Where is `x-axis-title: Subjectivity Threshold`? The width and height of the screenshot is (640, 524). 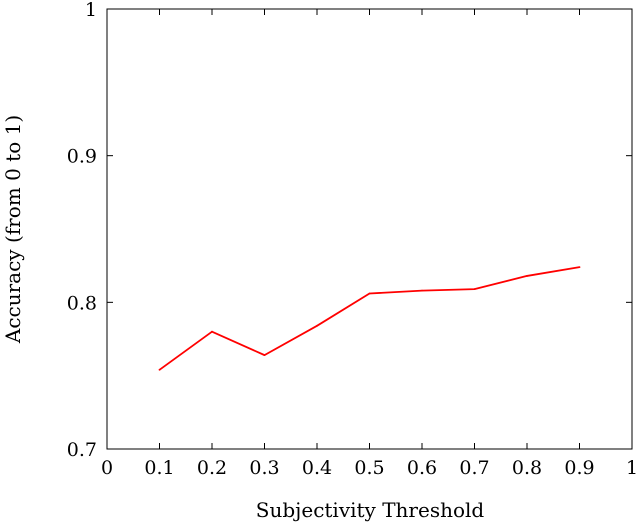 x-axis-title: Subjectivity Threshold is located at coordinates (370, 510).